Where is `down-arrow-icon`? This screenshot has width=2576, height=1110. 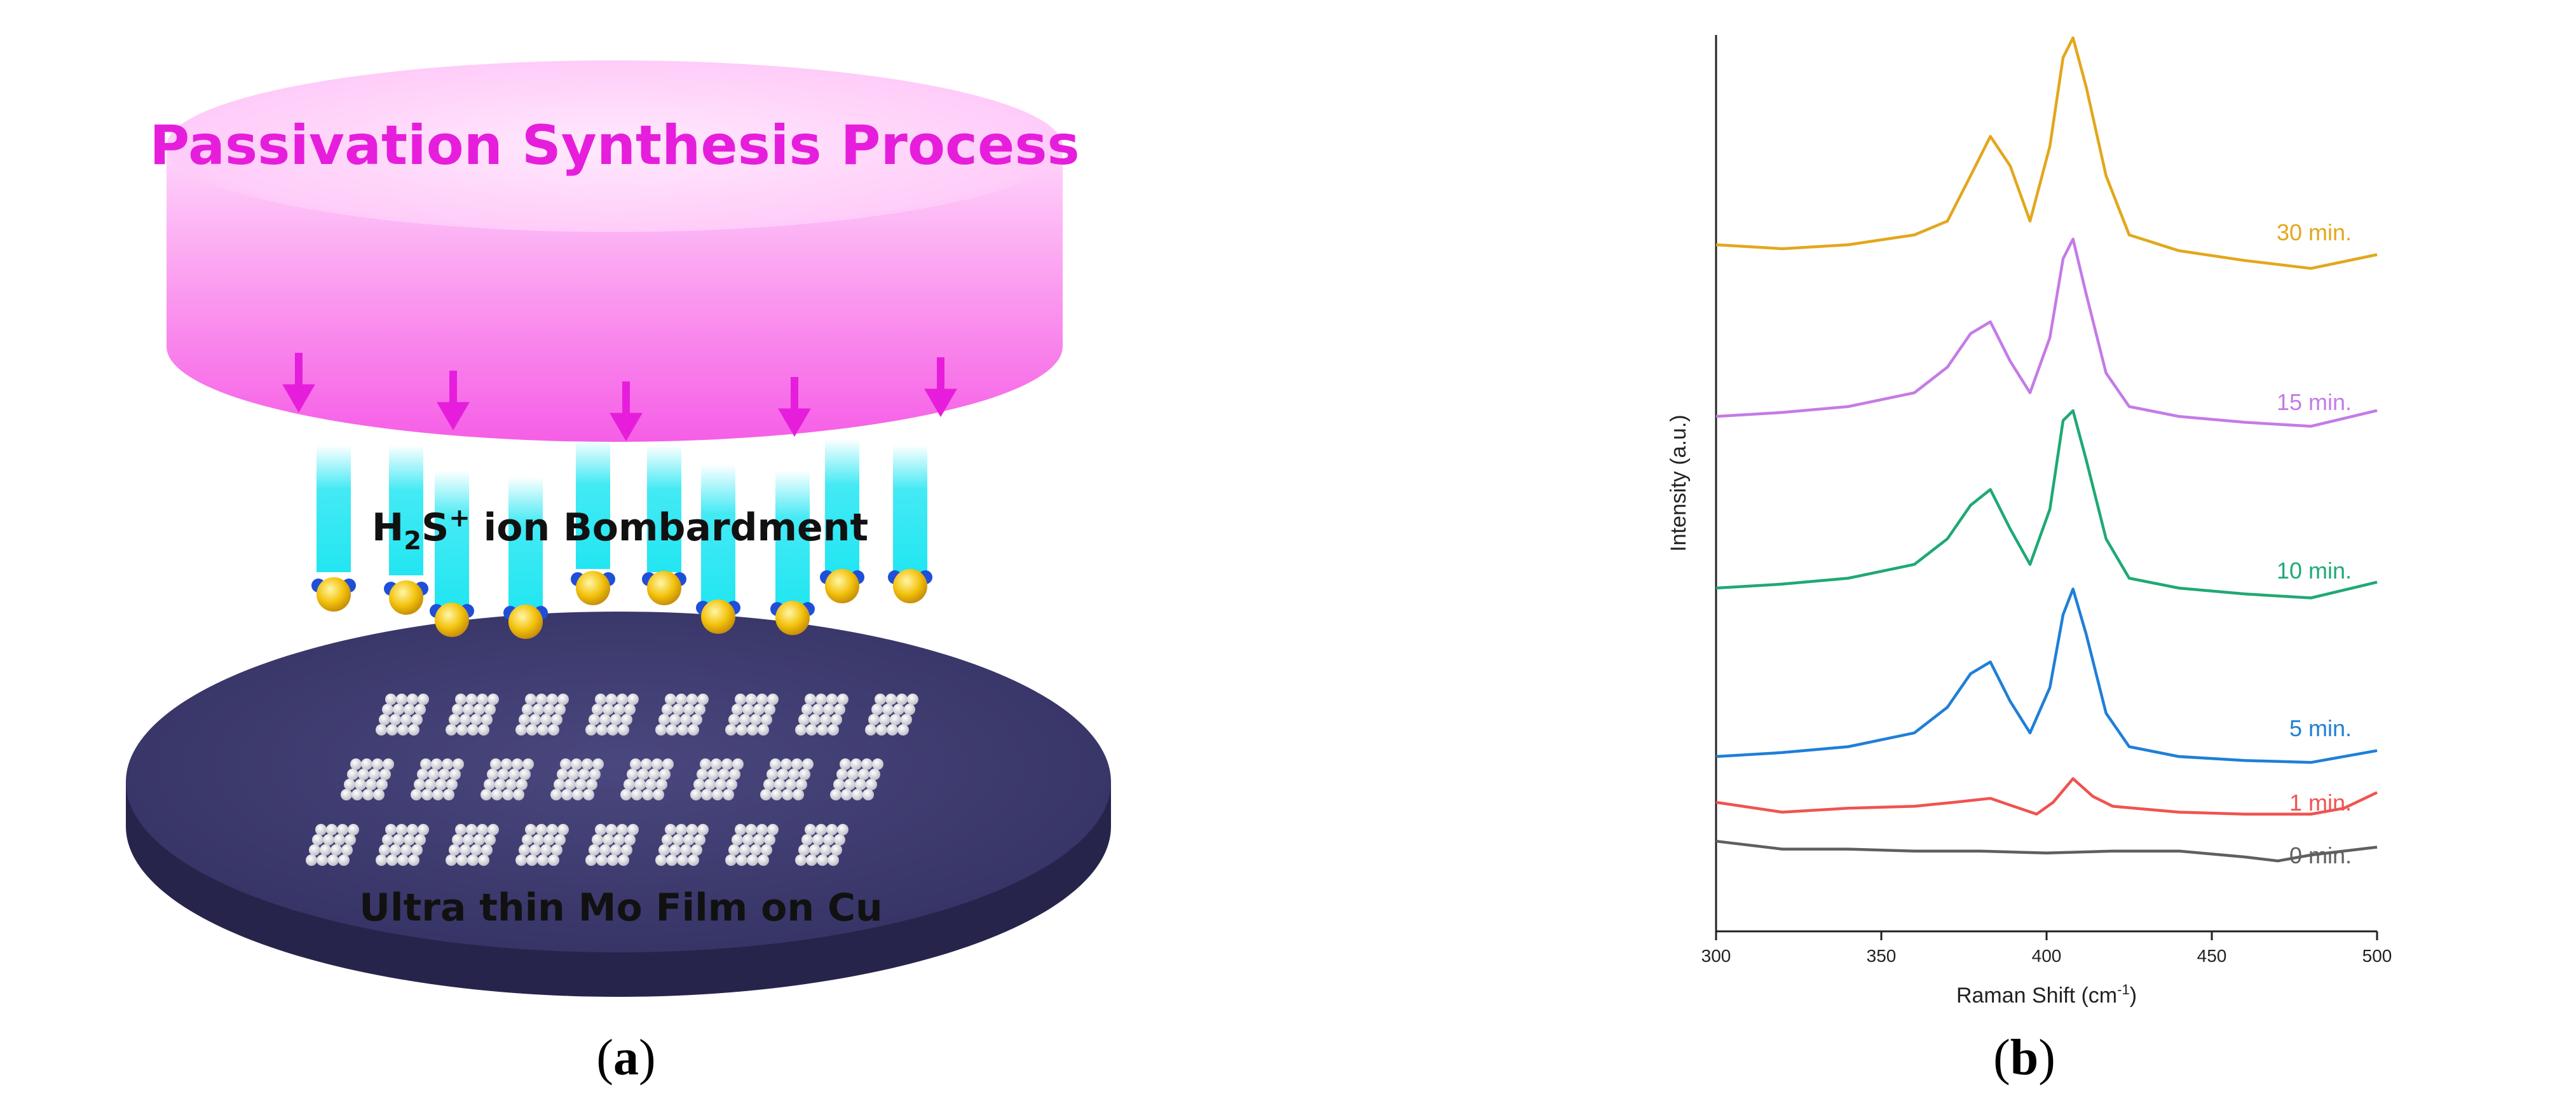
down-arrow-icon is located at coordinates (794, 407).